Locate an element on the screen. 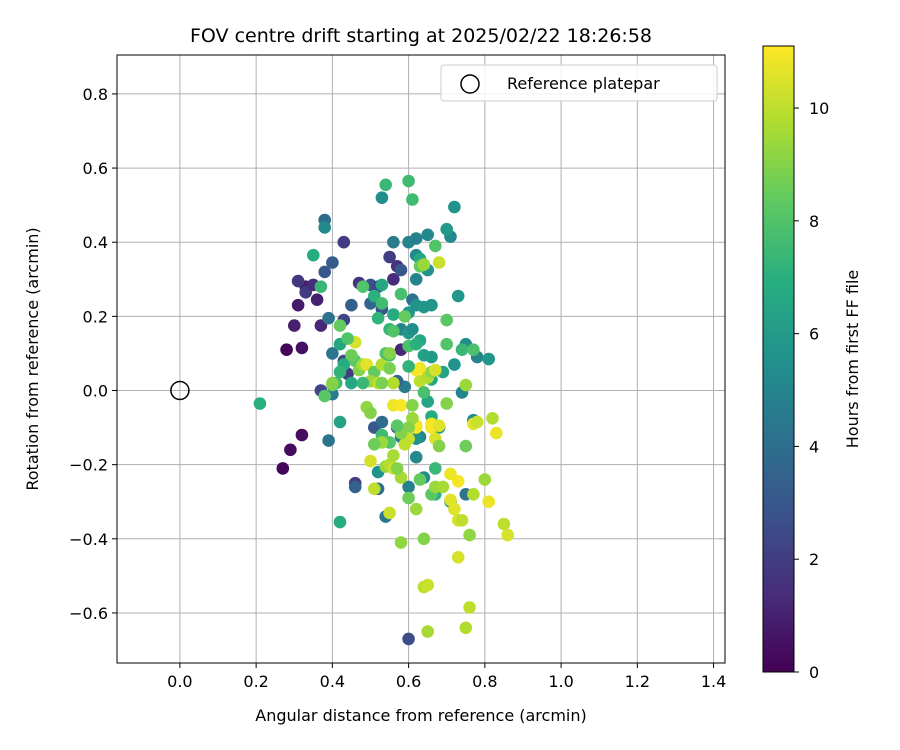 The width and height of the screenshot is (900, 750). x-tick-label: 1.4 is located at coordinates (713, 681).